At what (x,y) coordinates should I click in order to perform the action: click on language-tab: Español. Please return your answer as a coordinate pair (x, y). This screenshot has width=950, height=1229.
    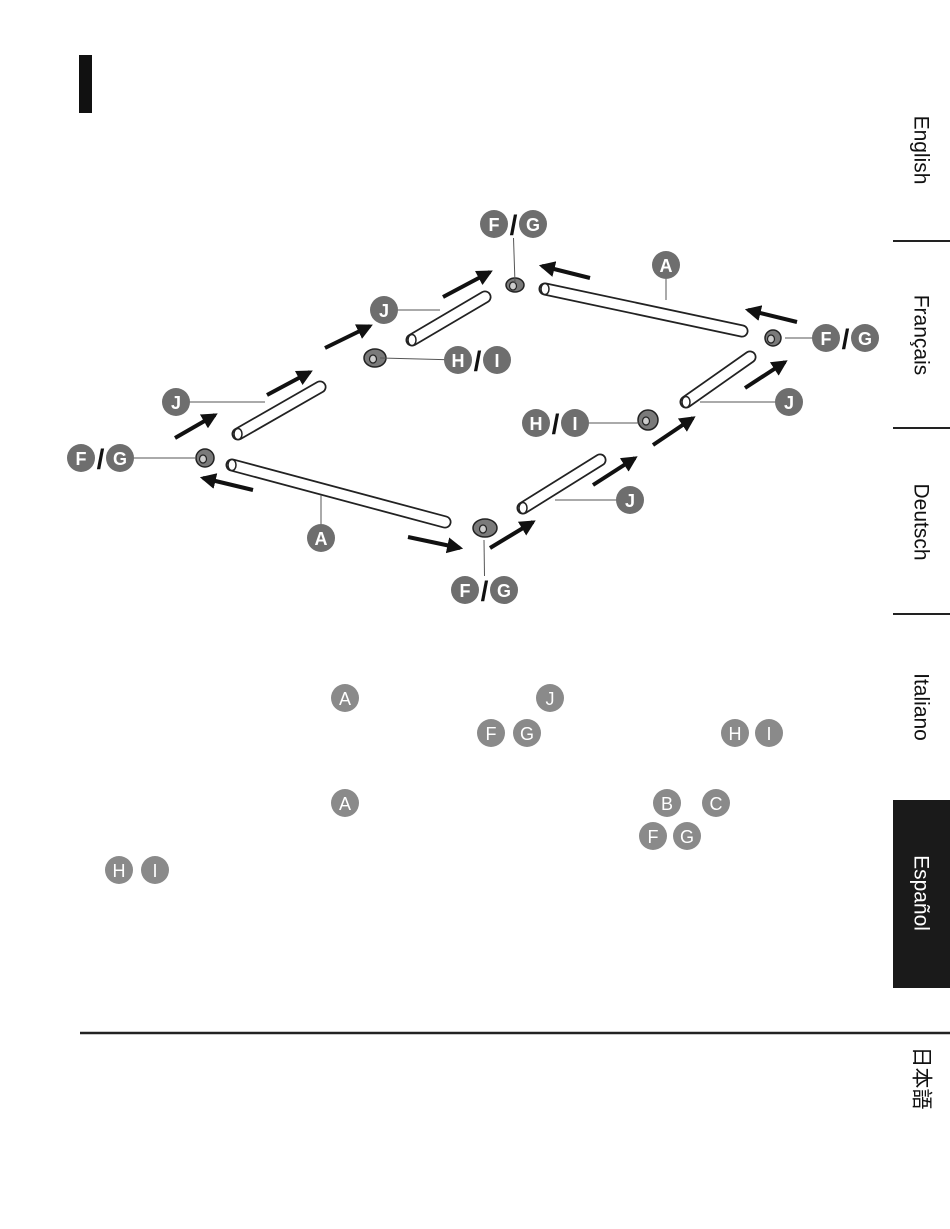
    Looking at the image, I should click on (921, 893).